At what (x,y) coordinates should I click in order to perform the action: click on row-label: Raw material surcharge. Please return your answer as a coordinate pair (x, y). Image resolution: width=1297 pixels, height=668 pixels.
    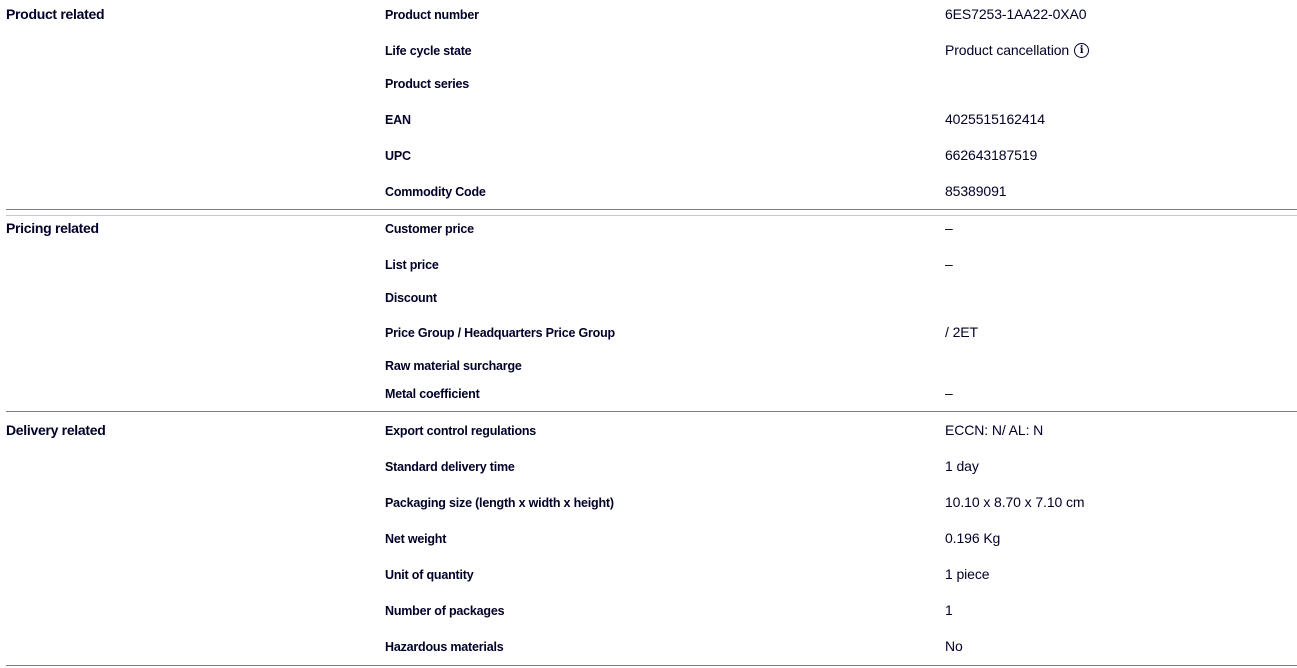
    Looking at the image, I should click on (453, 366).